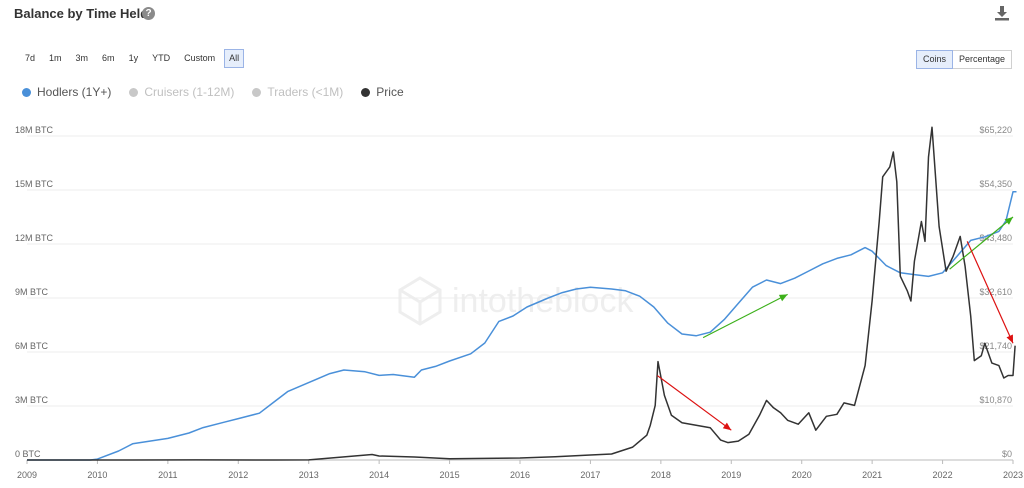 Image resolution: width=1024 pixels, height=488 pixels. I want to click on legend-item-cruisers: Cruisers (1-12M), so click(181, 92).